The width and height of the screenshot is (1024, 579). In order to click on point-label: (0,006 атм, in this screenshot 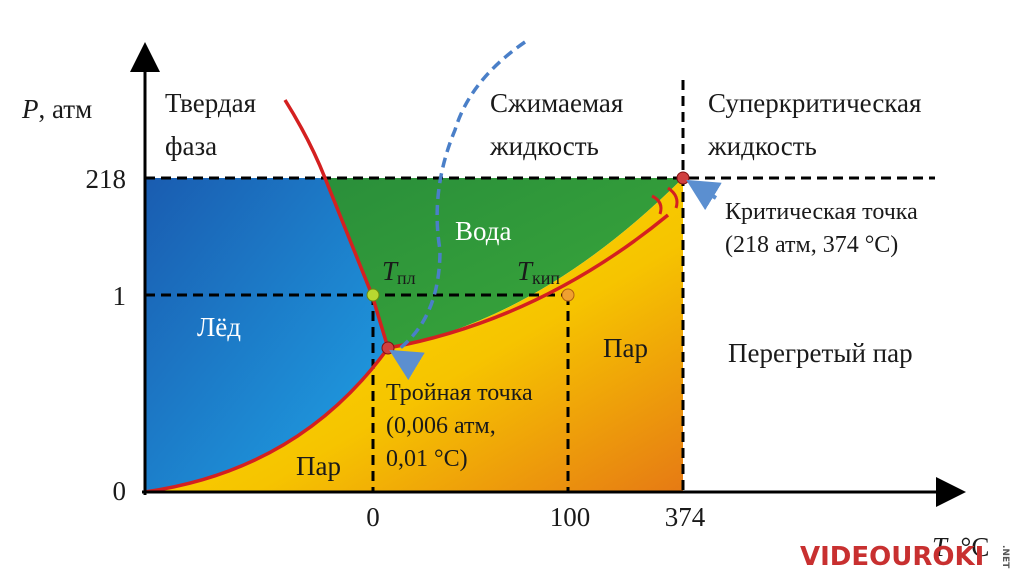, I will do `click(441, 426)`.